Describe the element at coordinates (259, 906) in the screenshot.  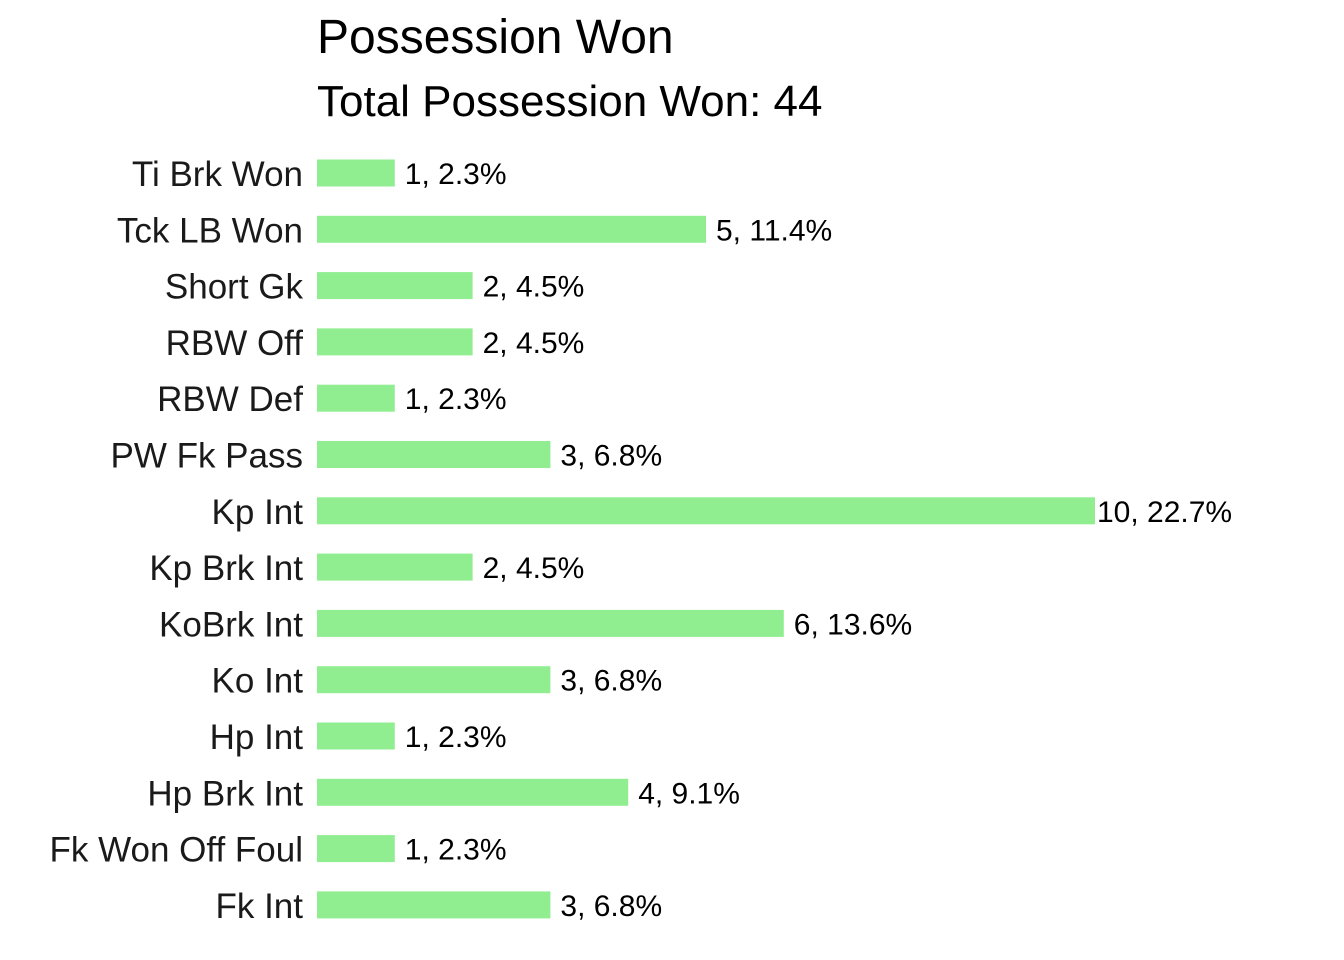
I see `category-label: Fk Int` at that location.